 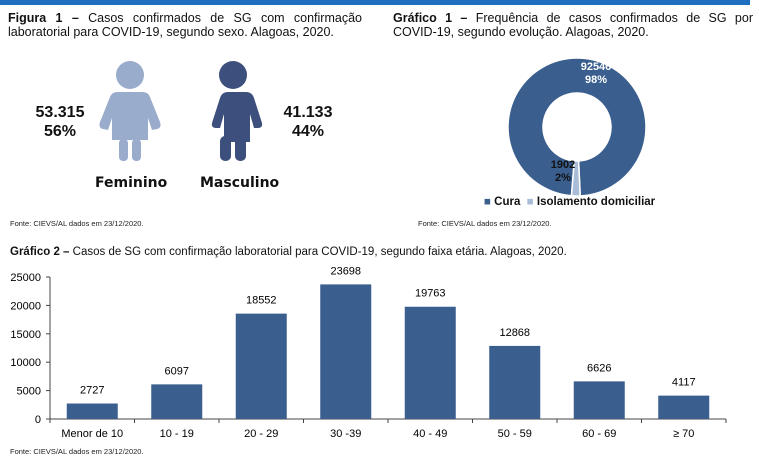 I want to click on bar-value-label: 18552, so click(x=261, y=301).